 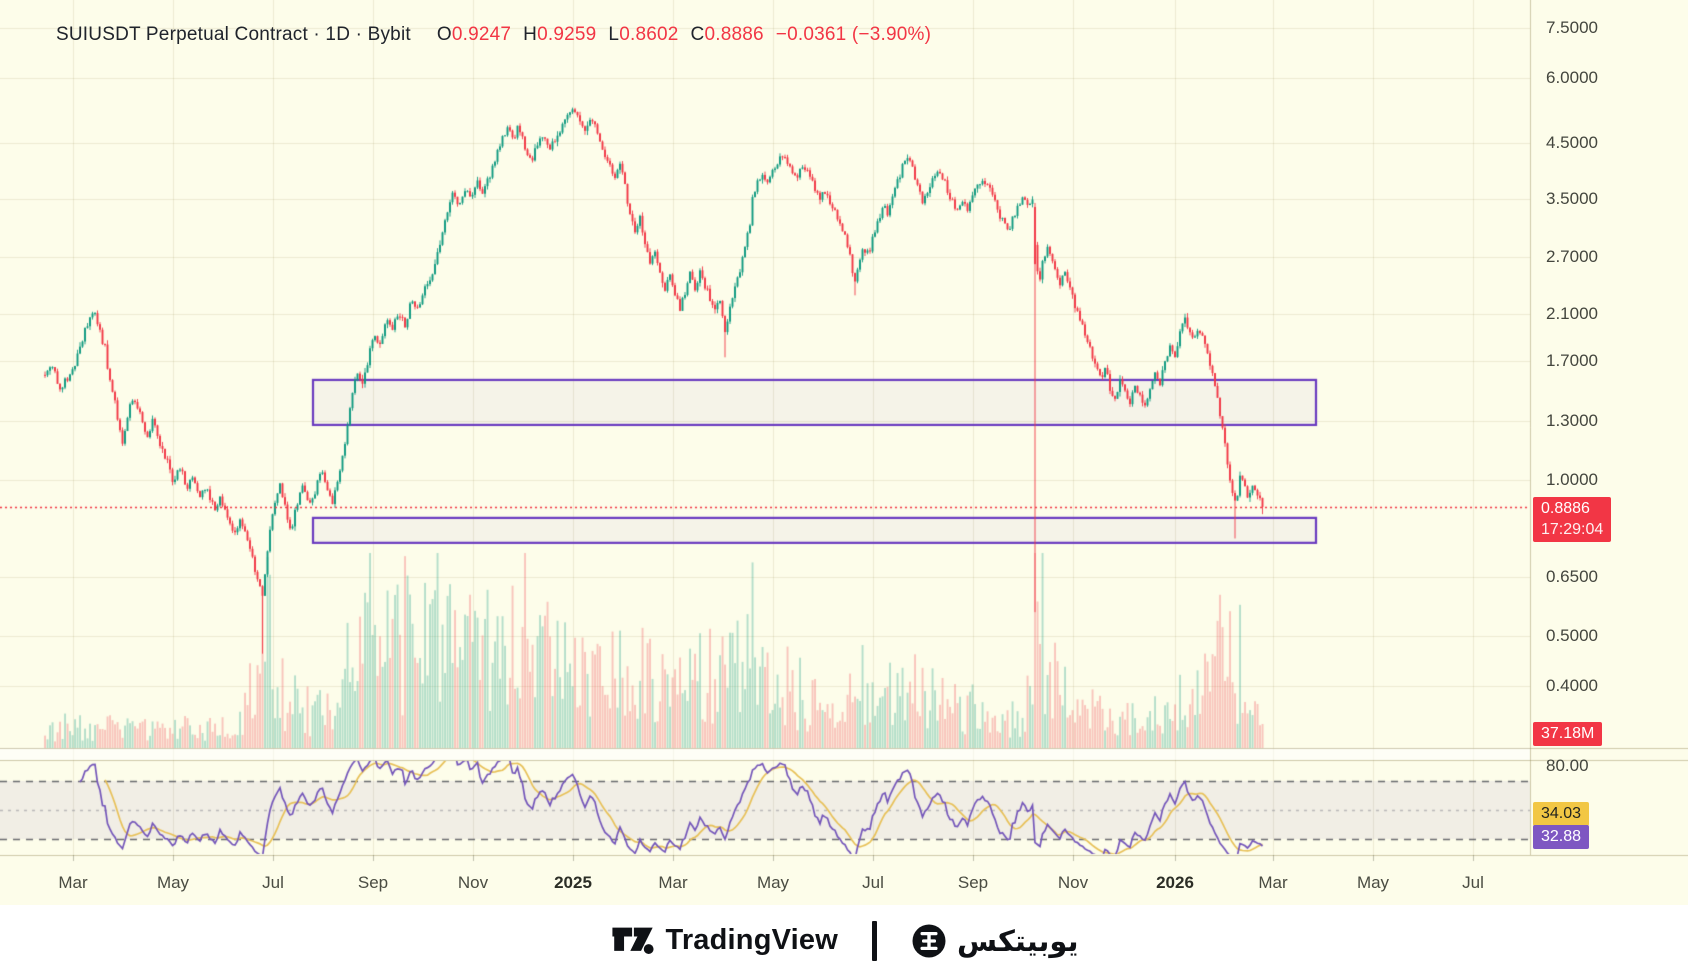 What do you see at coordinates (1561, 814) in the screenshot?
I see `rsi-ma-badge: 34.03` at bounding box center [1561, 814].